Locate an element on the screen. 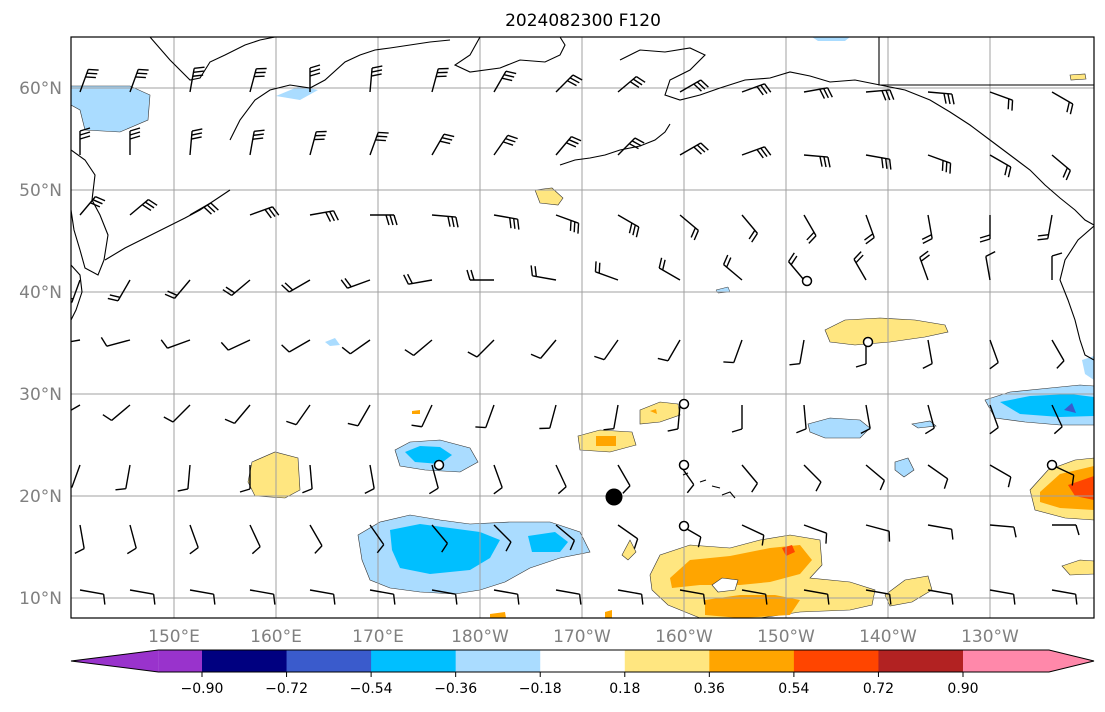 The image size is (1105, 712). colorbar-tick-label: 0.36 is located at coordinates (709, 689).